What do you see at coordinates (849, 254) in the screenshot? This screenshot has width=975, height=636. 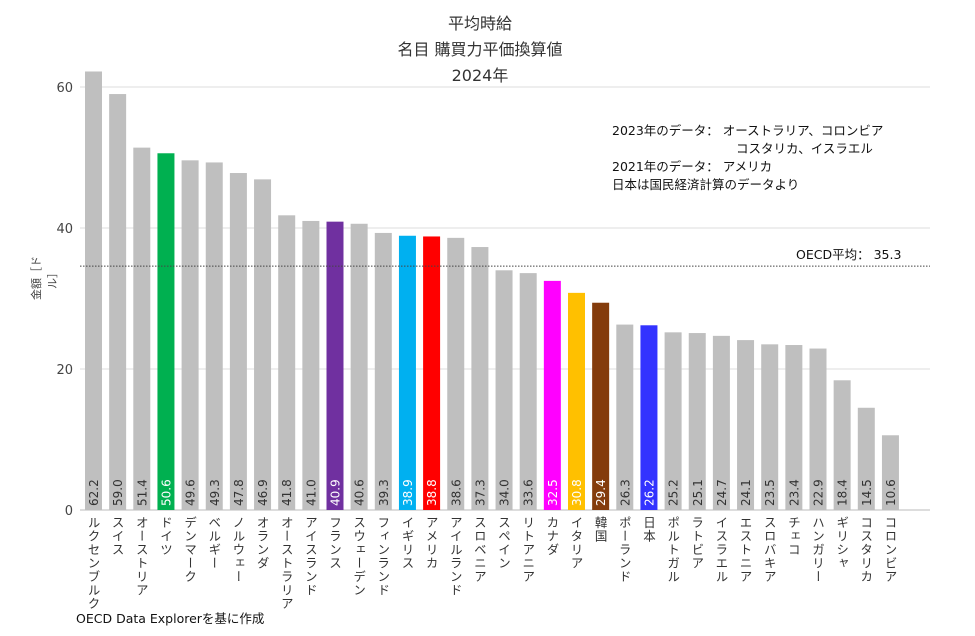 I see `oecd-average-label: OECD平均： 35.3` at bounding box center [849, 254].